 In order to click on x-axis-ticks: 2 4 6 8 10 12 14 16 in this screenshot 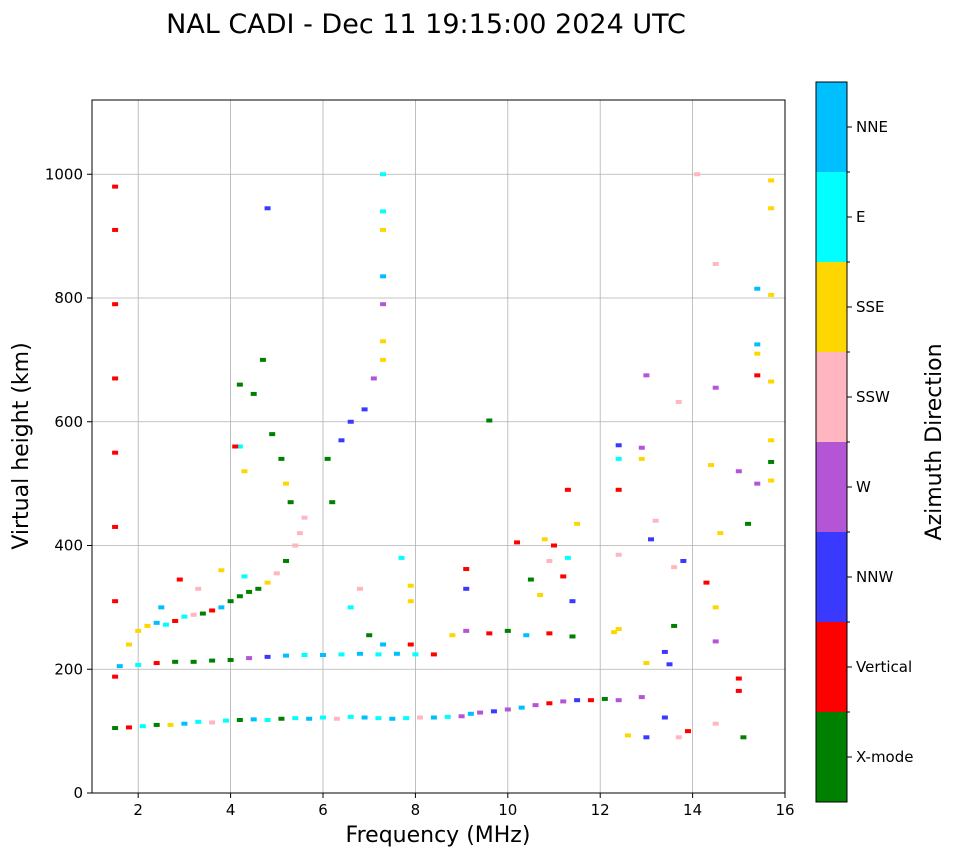, I will do `click(464, 806)`.